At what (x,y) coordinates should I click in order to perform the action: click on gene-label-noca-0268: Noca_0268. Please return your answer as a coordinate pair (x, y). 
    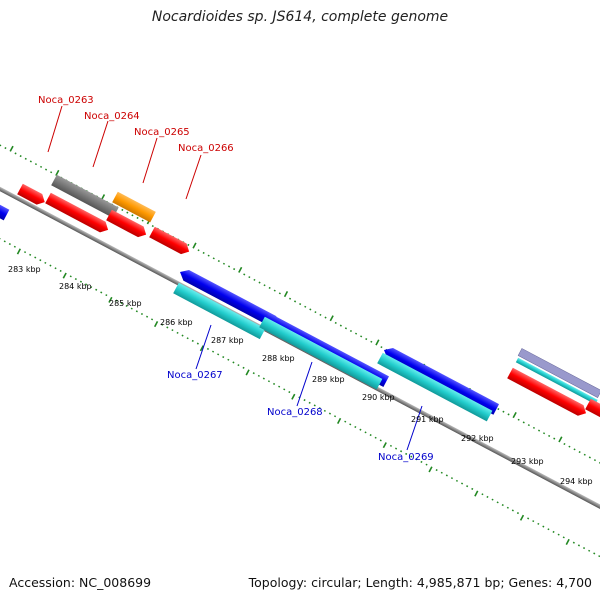
    Looking at the image, I should click on (295, 412).